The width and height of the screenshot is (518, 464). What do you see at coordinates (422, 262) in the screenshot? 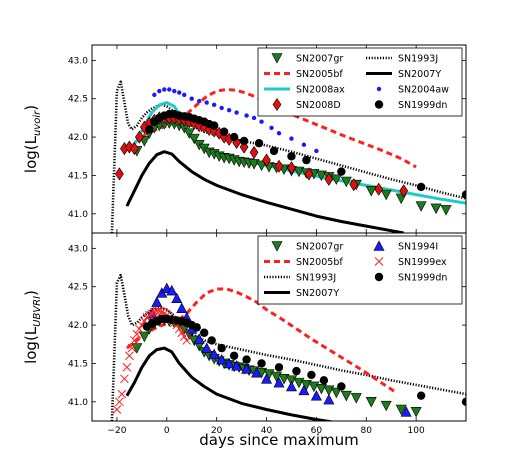
I see `bottom-legend-label: SN1999ex` at bounding box center [422, 262].